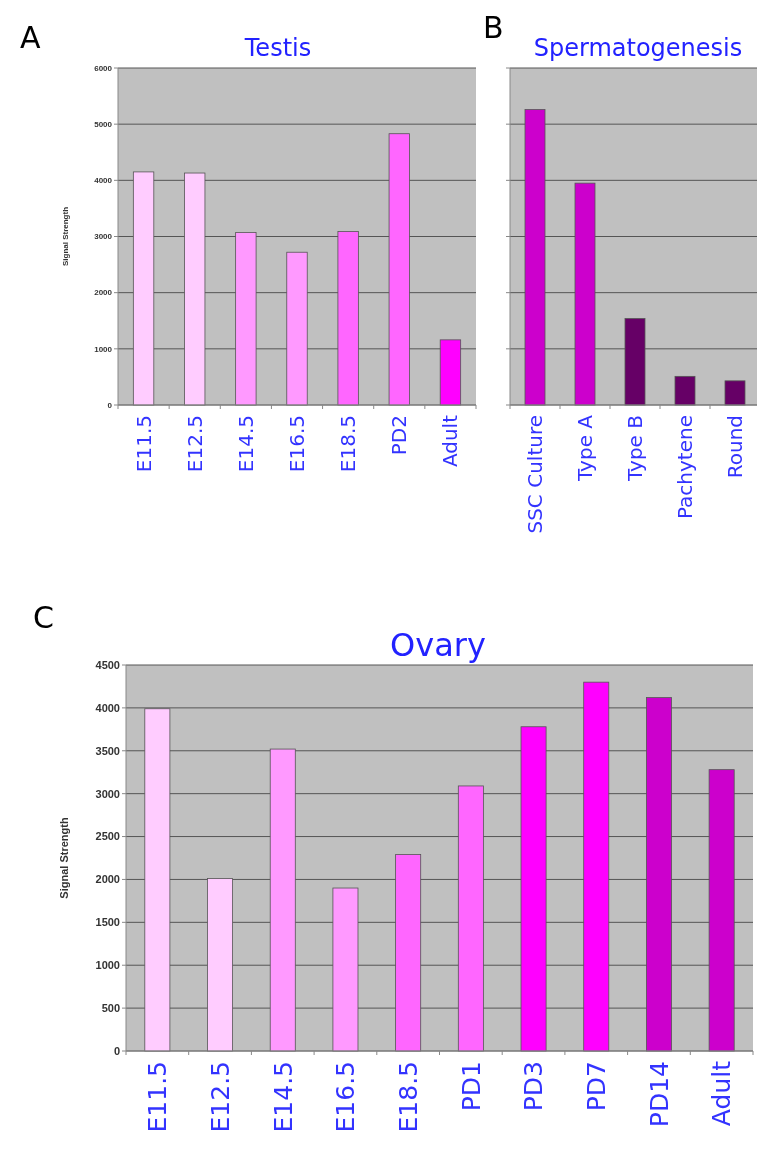 The image size is (757, 1150). Describe the element at coordinates (103, 124) in the screenshot. I see `y-tick-label: 5000` at that location.